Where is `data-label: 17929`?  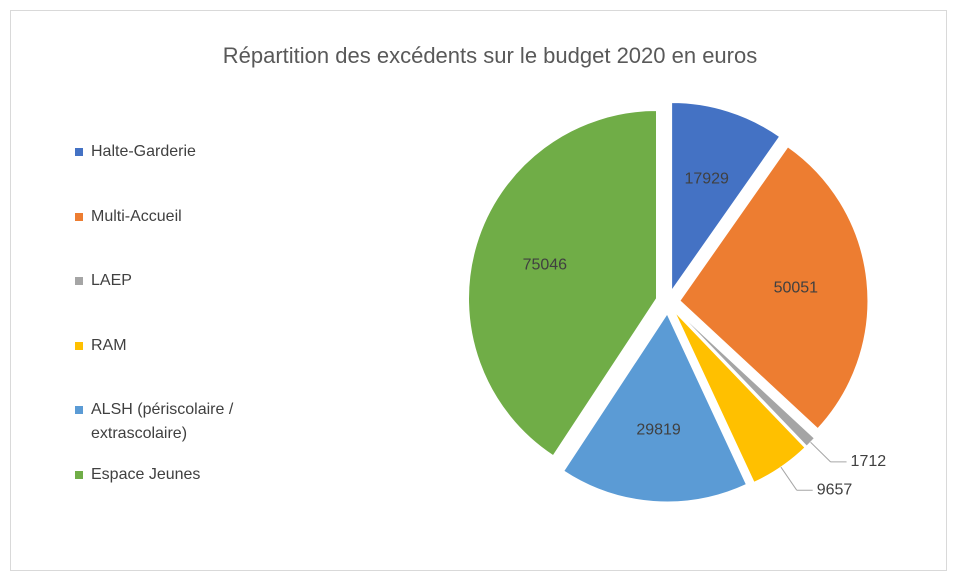
data-label: 17929 is located at coordinates (706, 179).